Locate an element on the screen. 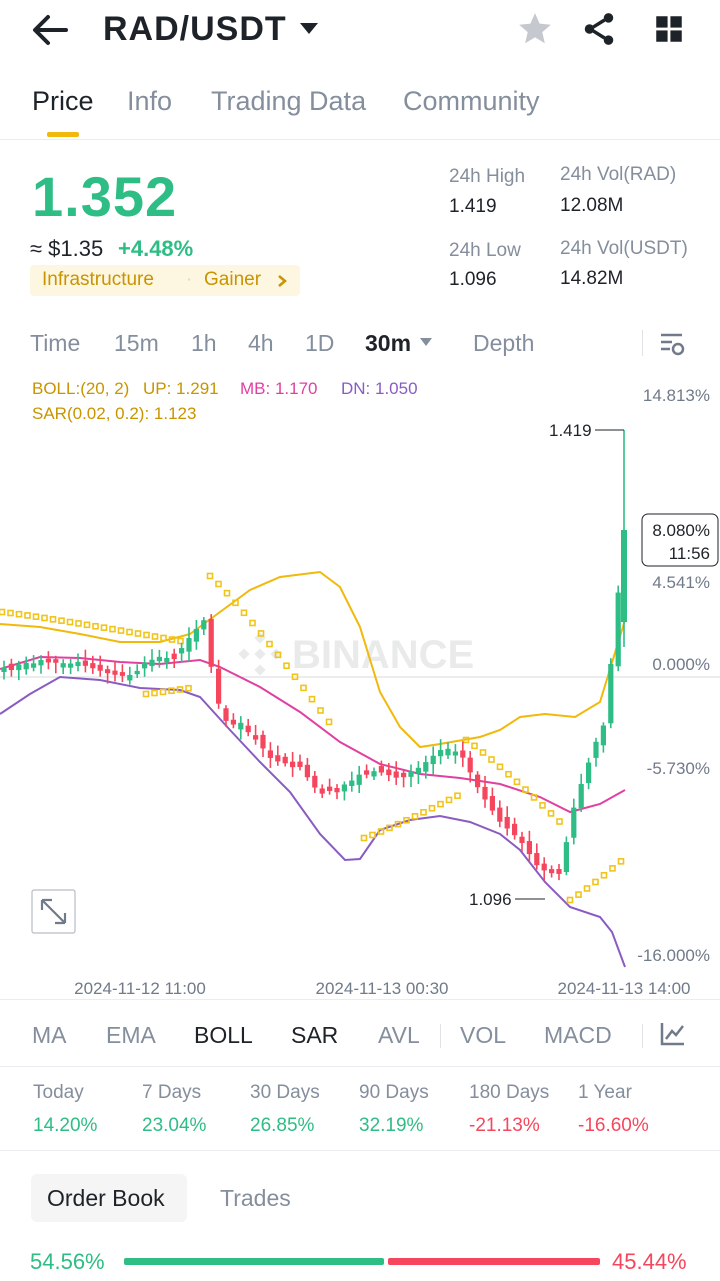 The image size is (720, 1281). chevron-right-icon is located at coordinates (282, 281).